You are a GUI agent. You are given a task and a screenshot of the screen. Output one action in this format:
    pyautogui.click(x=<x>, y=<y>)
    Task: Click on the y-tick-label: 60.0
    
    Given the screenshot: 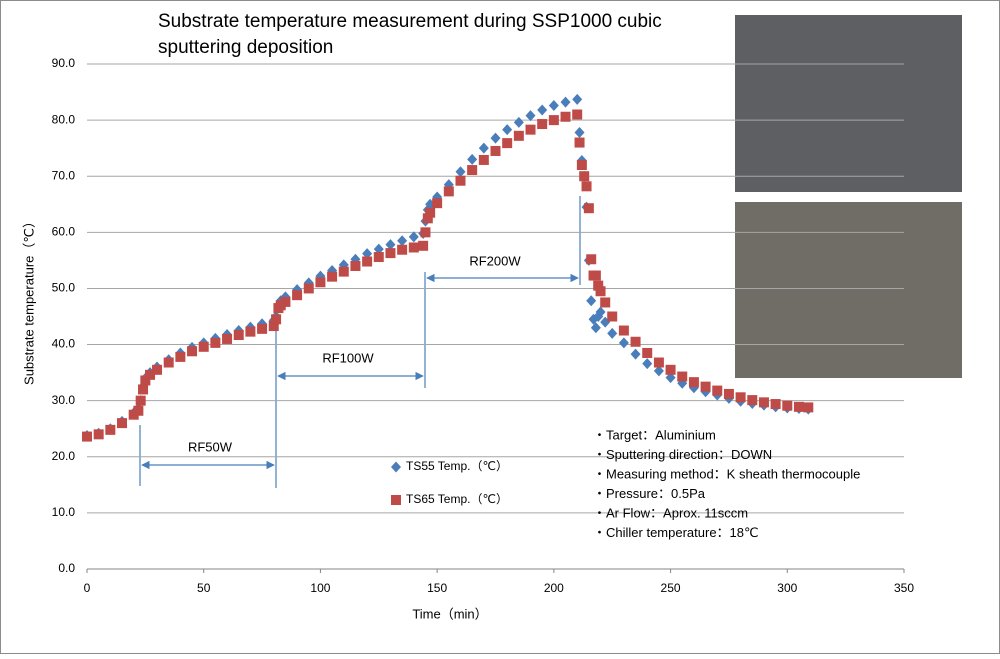 What is the action you would take?
    pyautogui.click(x=64, y=232)
    